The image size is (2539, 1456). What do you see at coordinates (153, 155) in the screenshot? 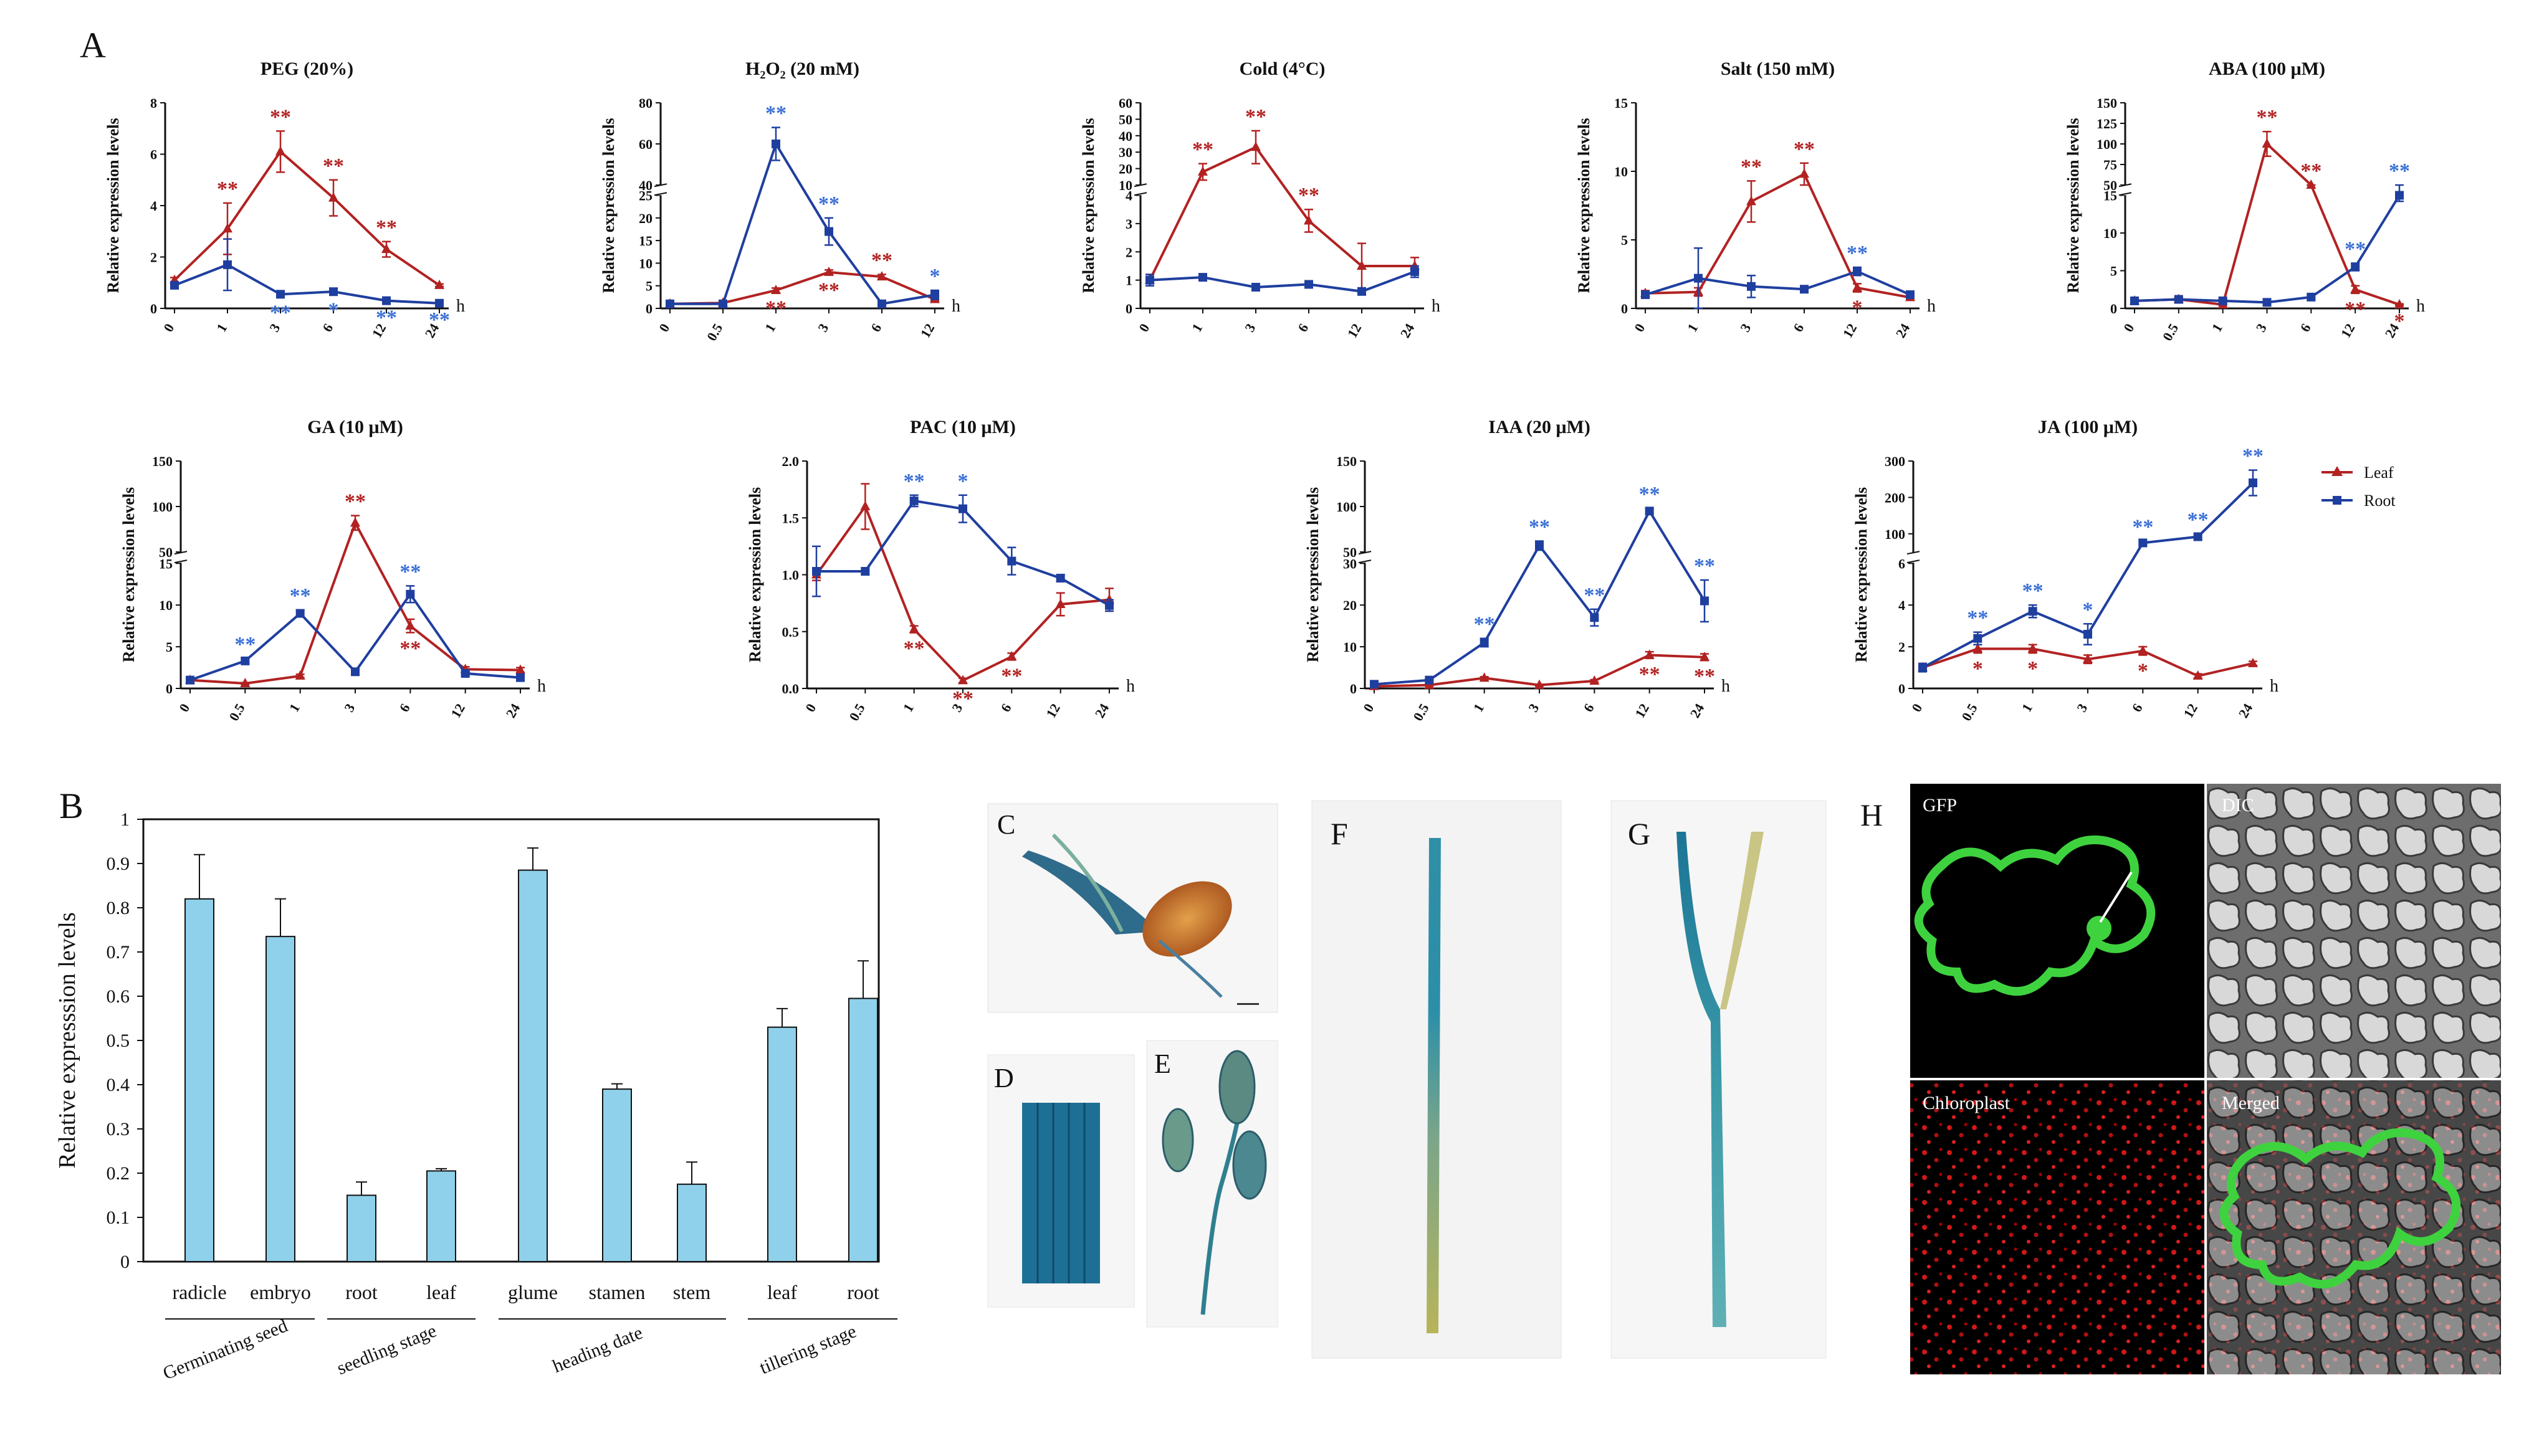
I see `y-tick-label: 6` at bounding box center [153, 155].